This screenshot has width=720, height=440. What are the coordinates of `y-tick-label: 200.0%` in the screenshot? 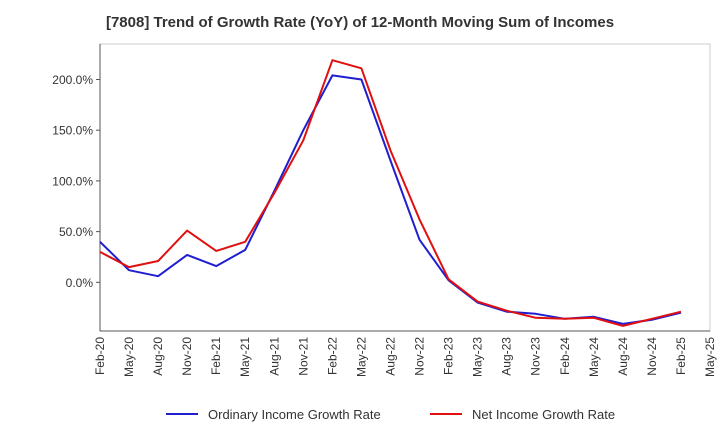 It's located at (72, 80).